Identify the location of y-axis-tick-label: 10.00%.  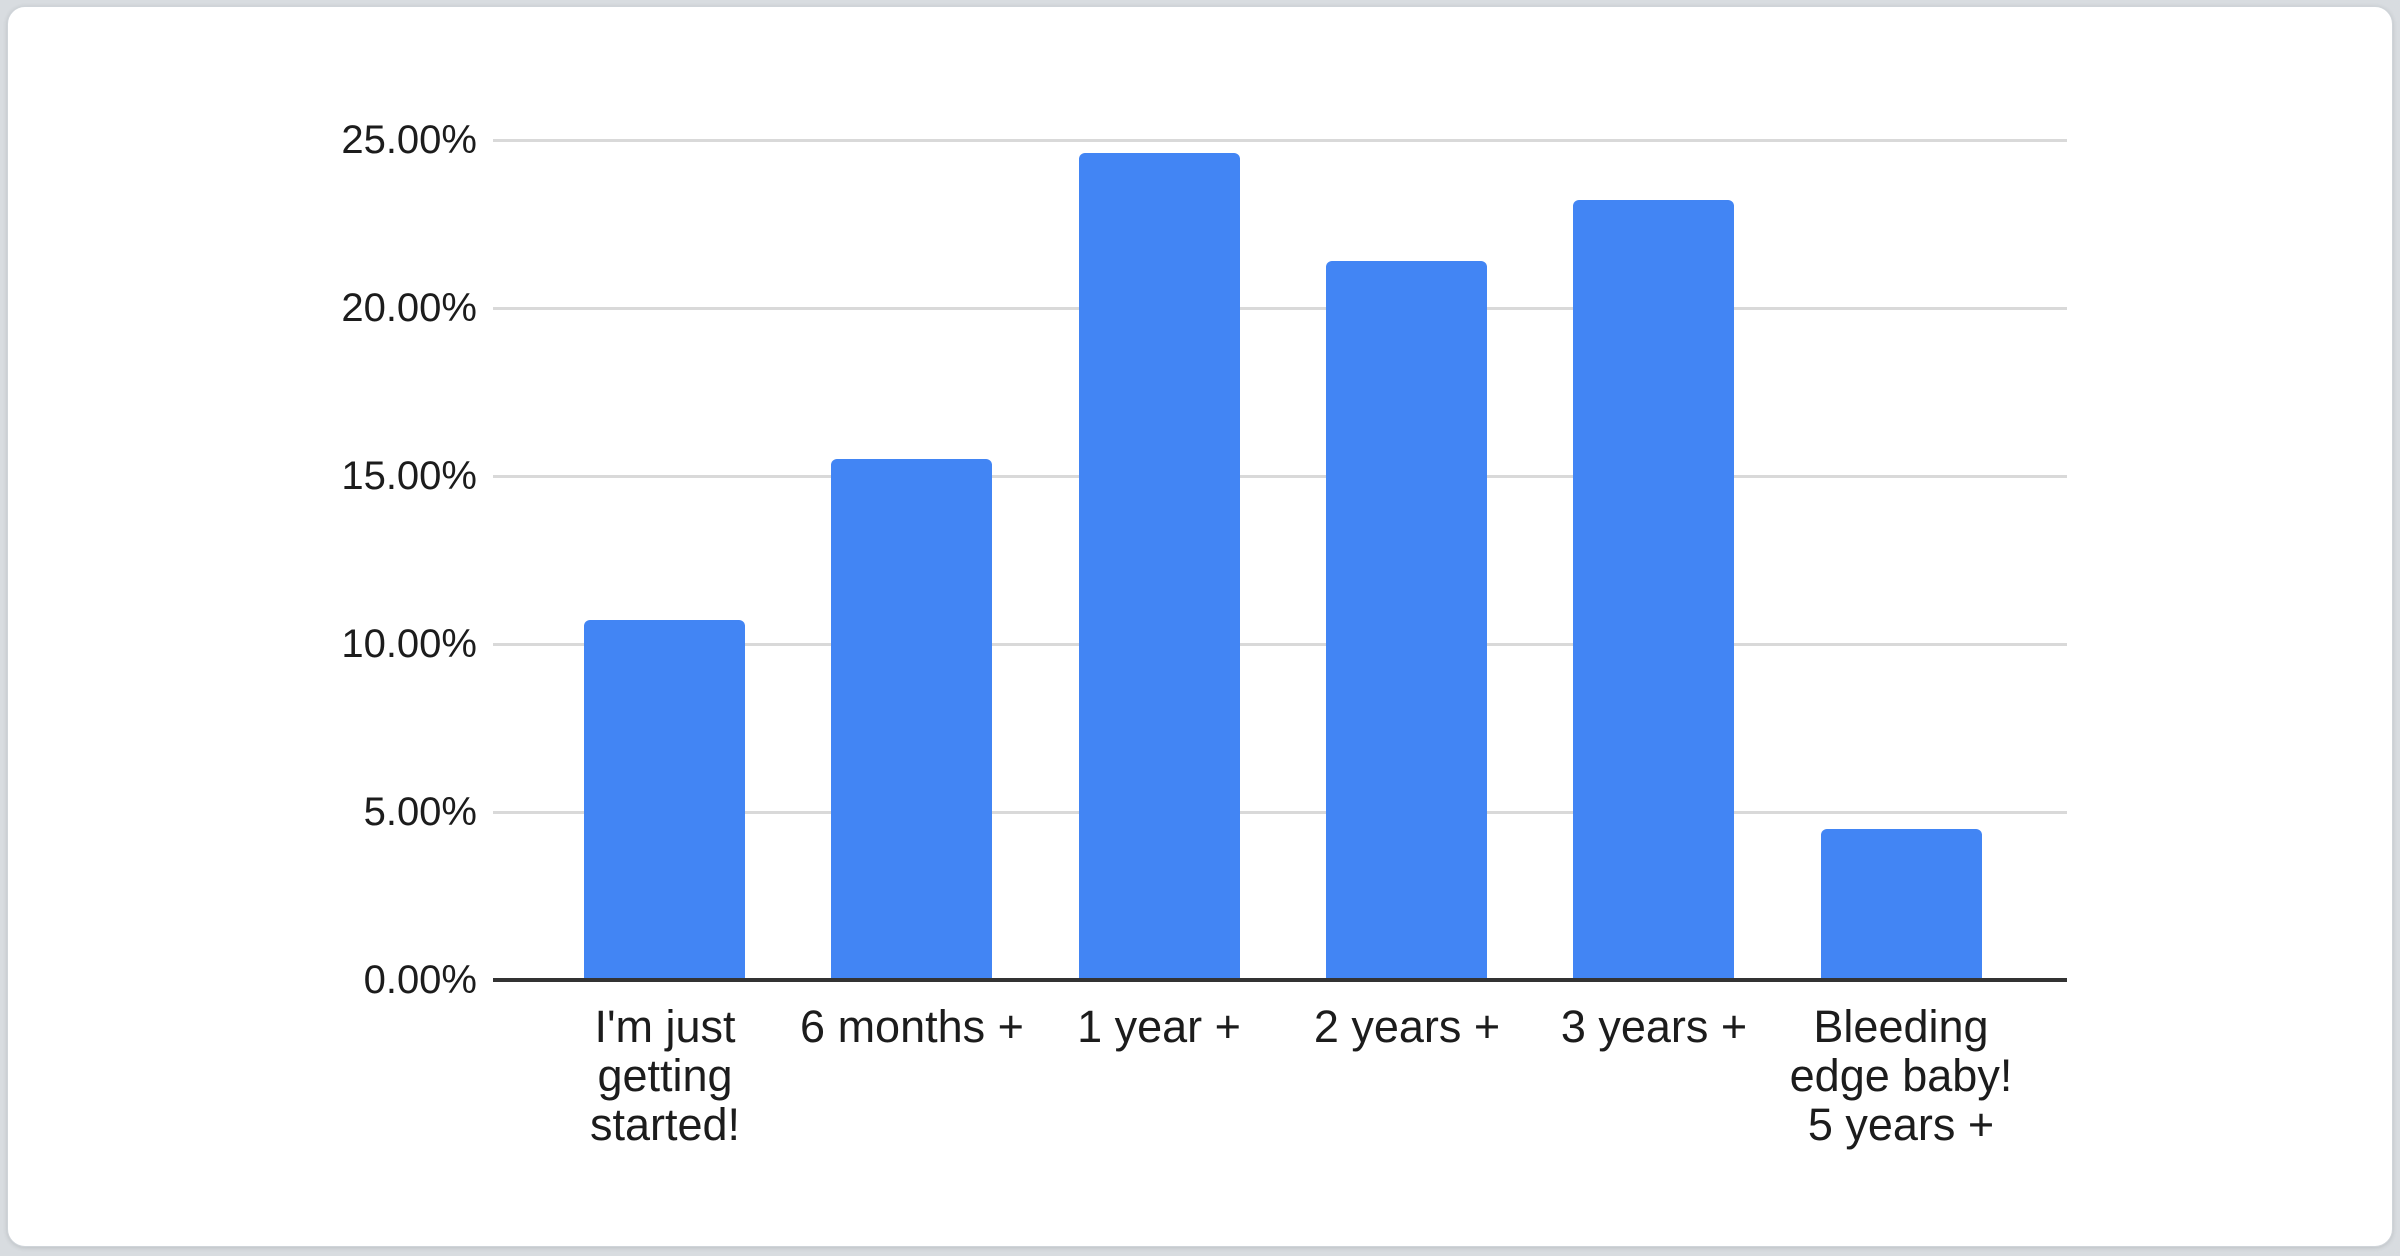
(409, 644).